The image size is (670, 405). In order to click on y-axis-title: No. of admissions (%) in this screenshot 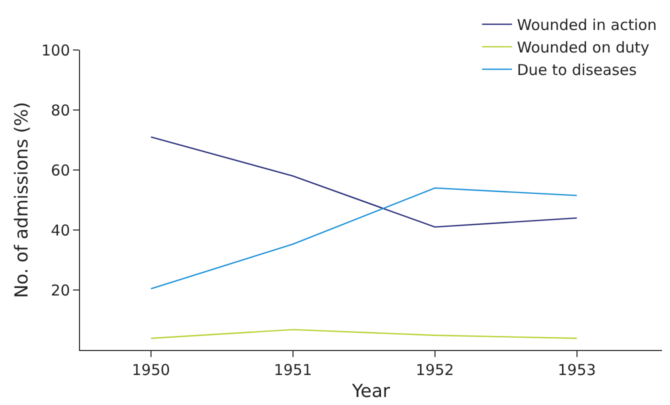, I will do `click(22, 200)`.